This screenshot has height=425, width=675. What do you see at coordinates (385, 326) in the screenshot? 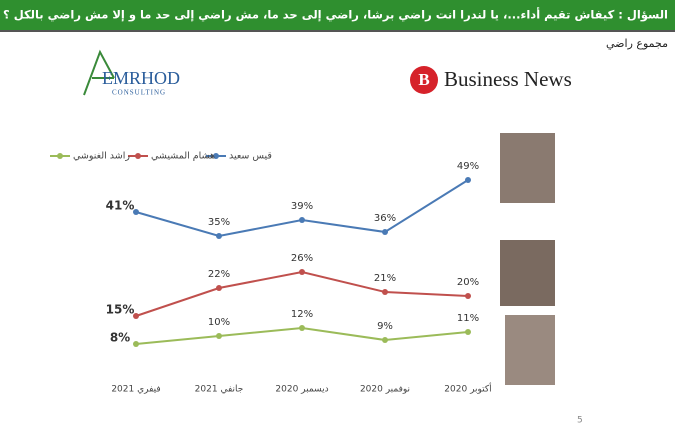
I see `value-label: 9%` at bounding box center [385, 326].